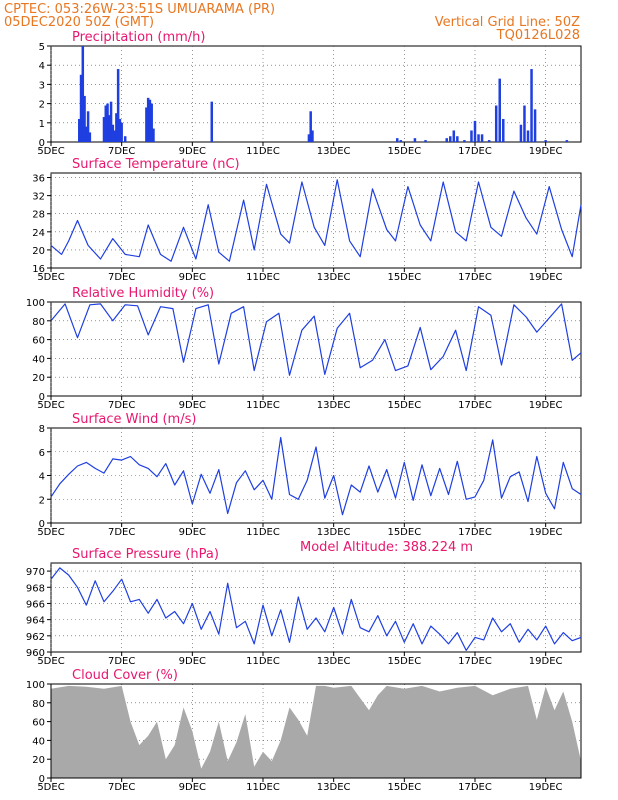 Image resolution: width=618 pixels, height=800 pixels. I want to click on wind-ytick-label: 6, so click(42, 453).